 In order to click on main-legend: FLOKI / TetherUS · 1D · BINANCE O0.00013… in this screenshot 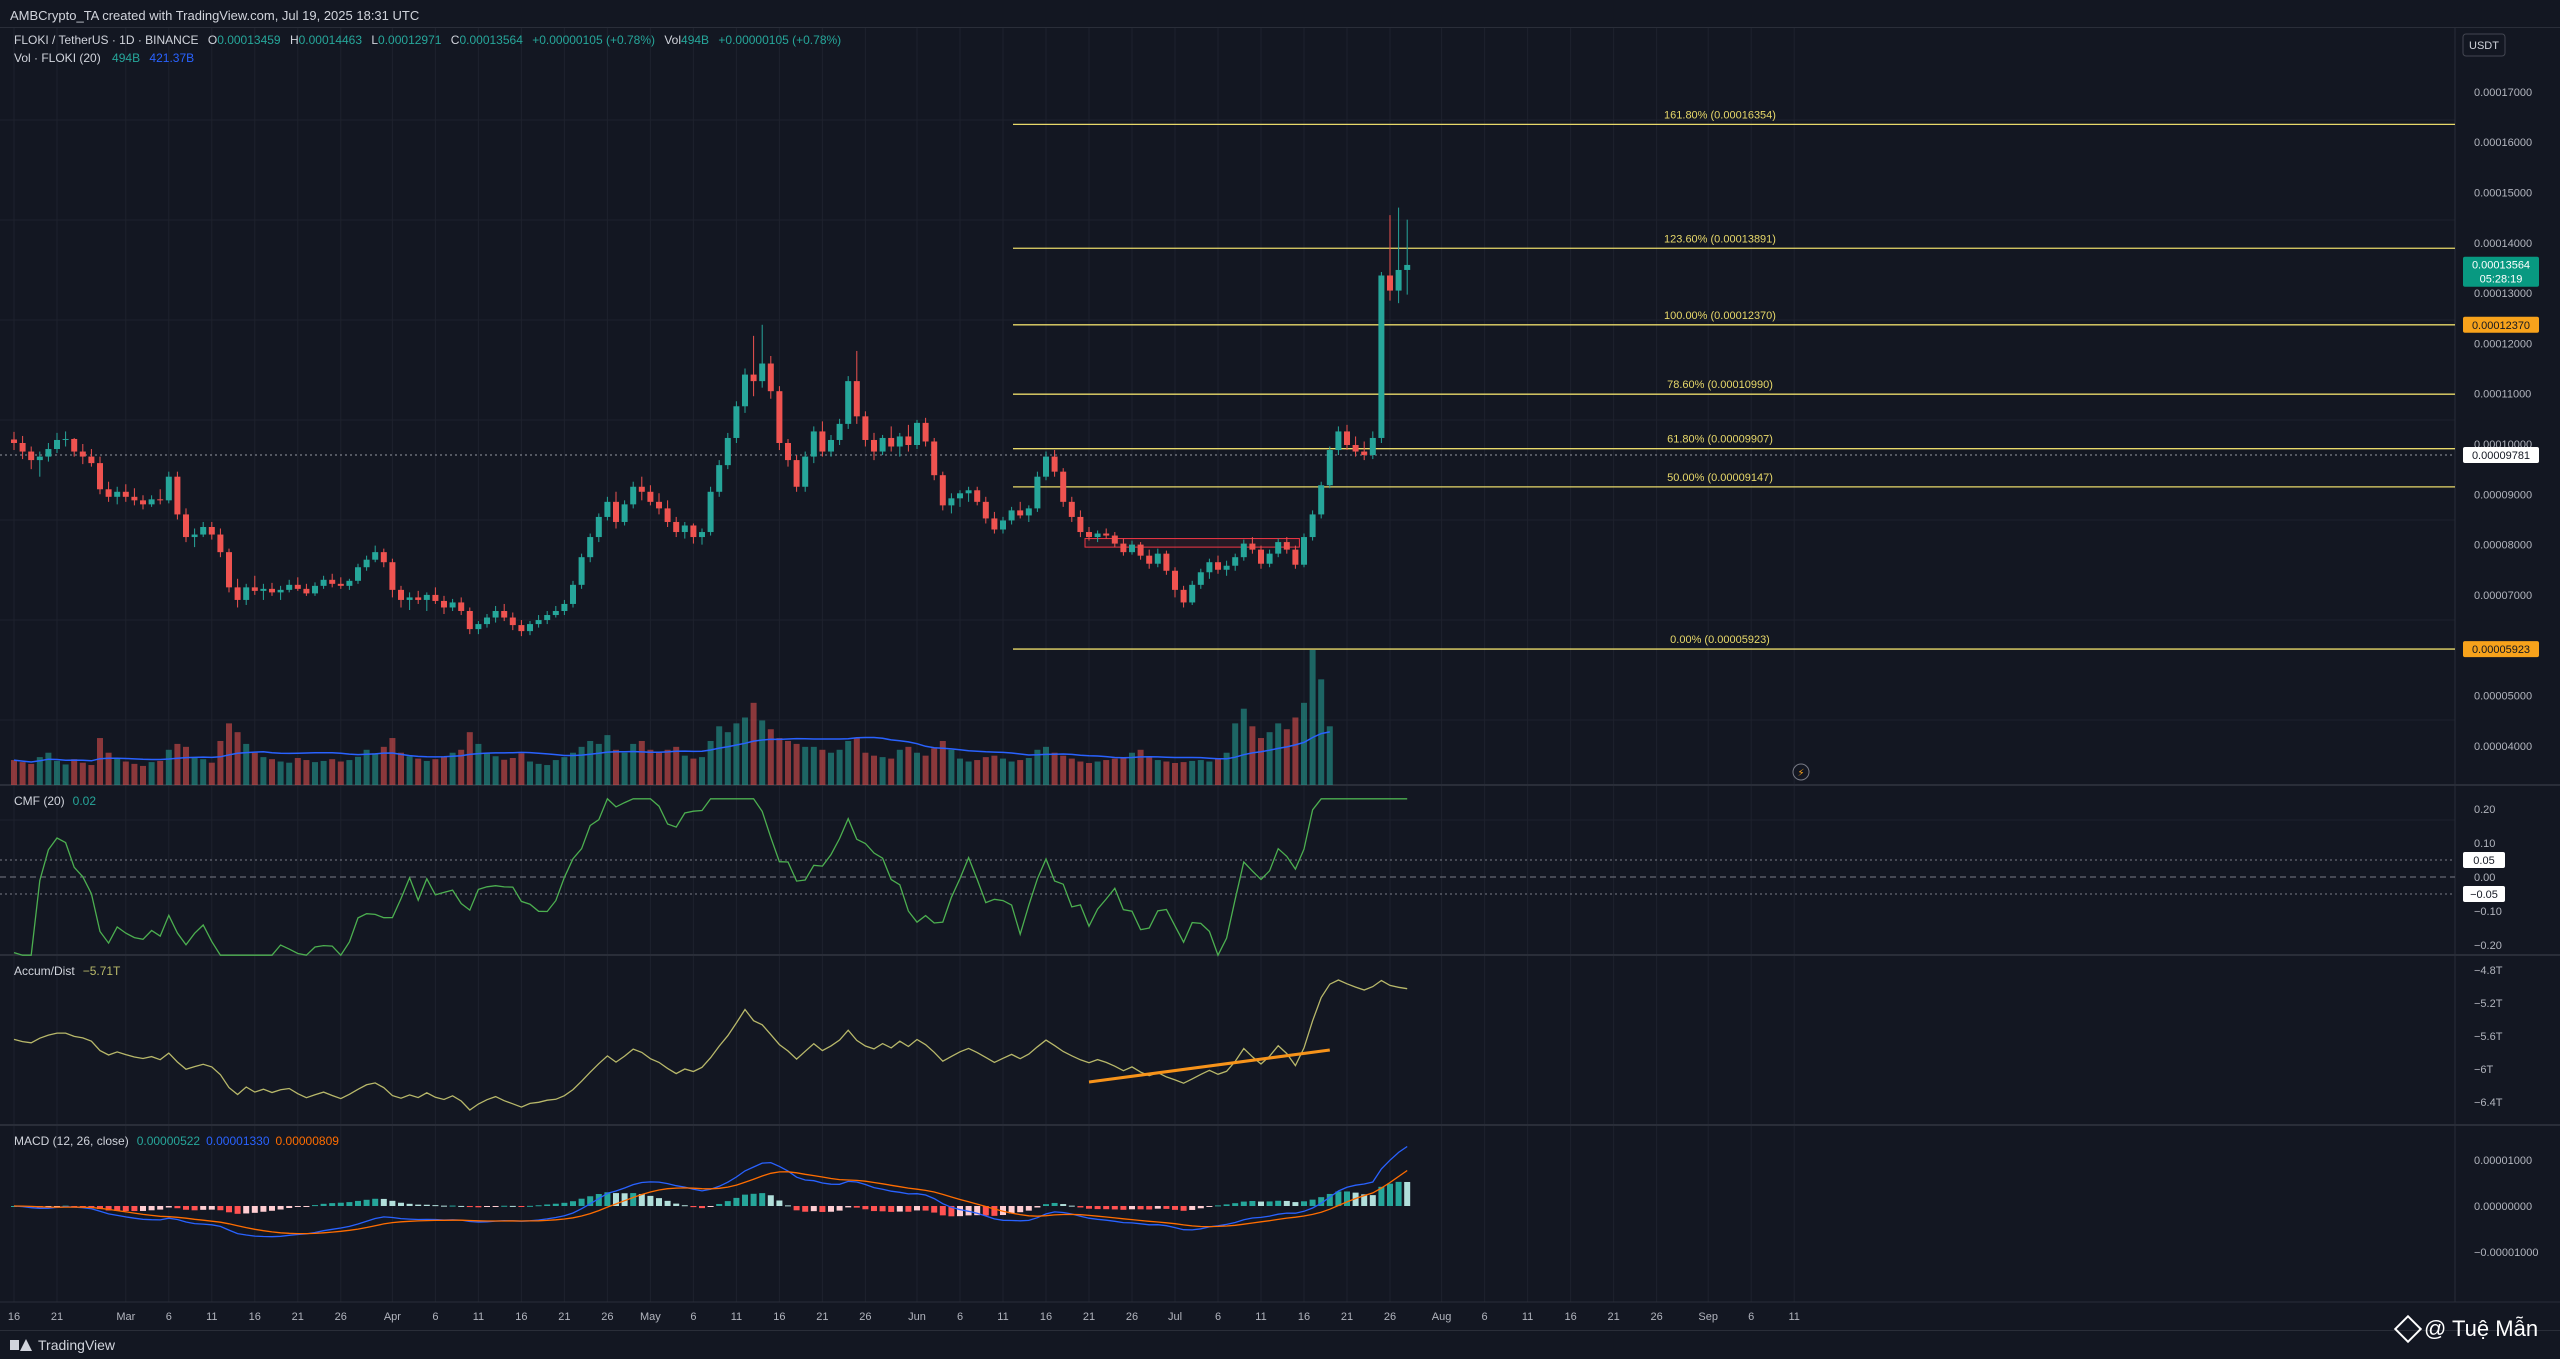, I will do `click(427, 49)`.